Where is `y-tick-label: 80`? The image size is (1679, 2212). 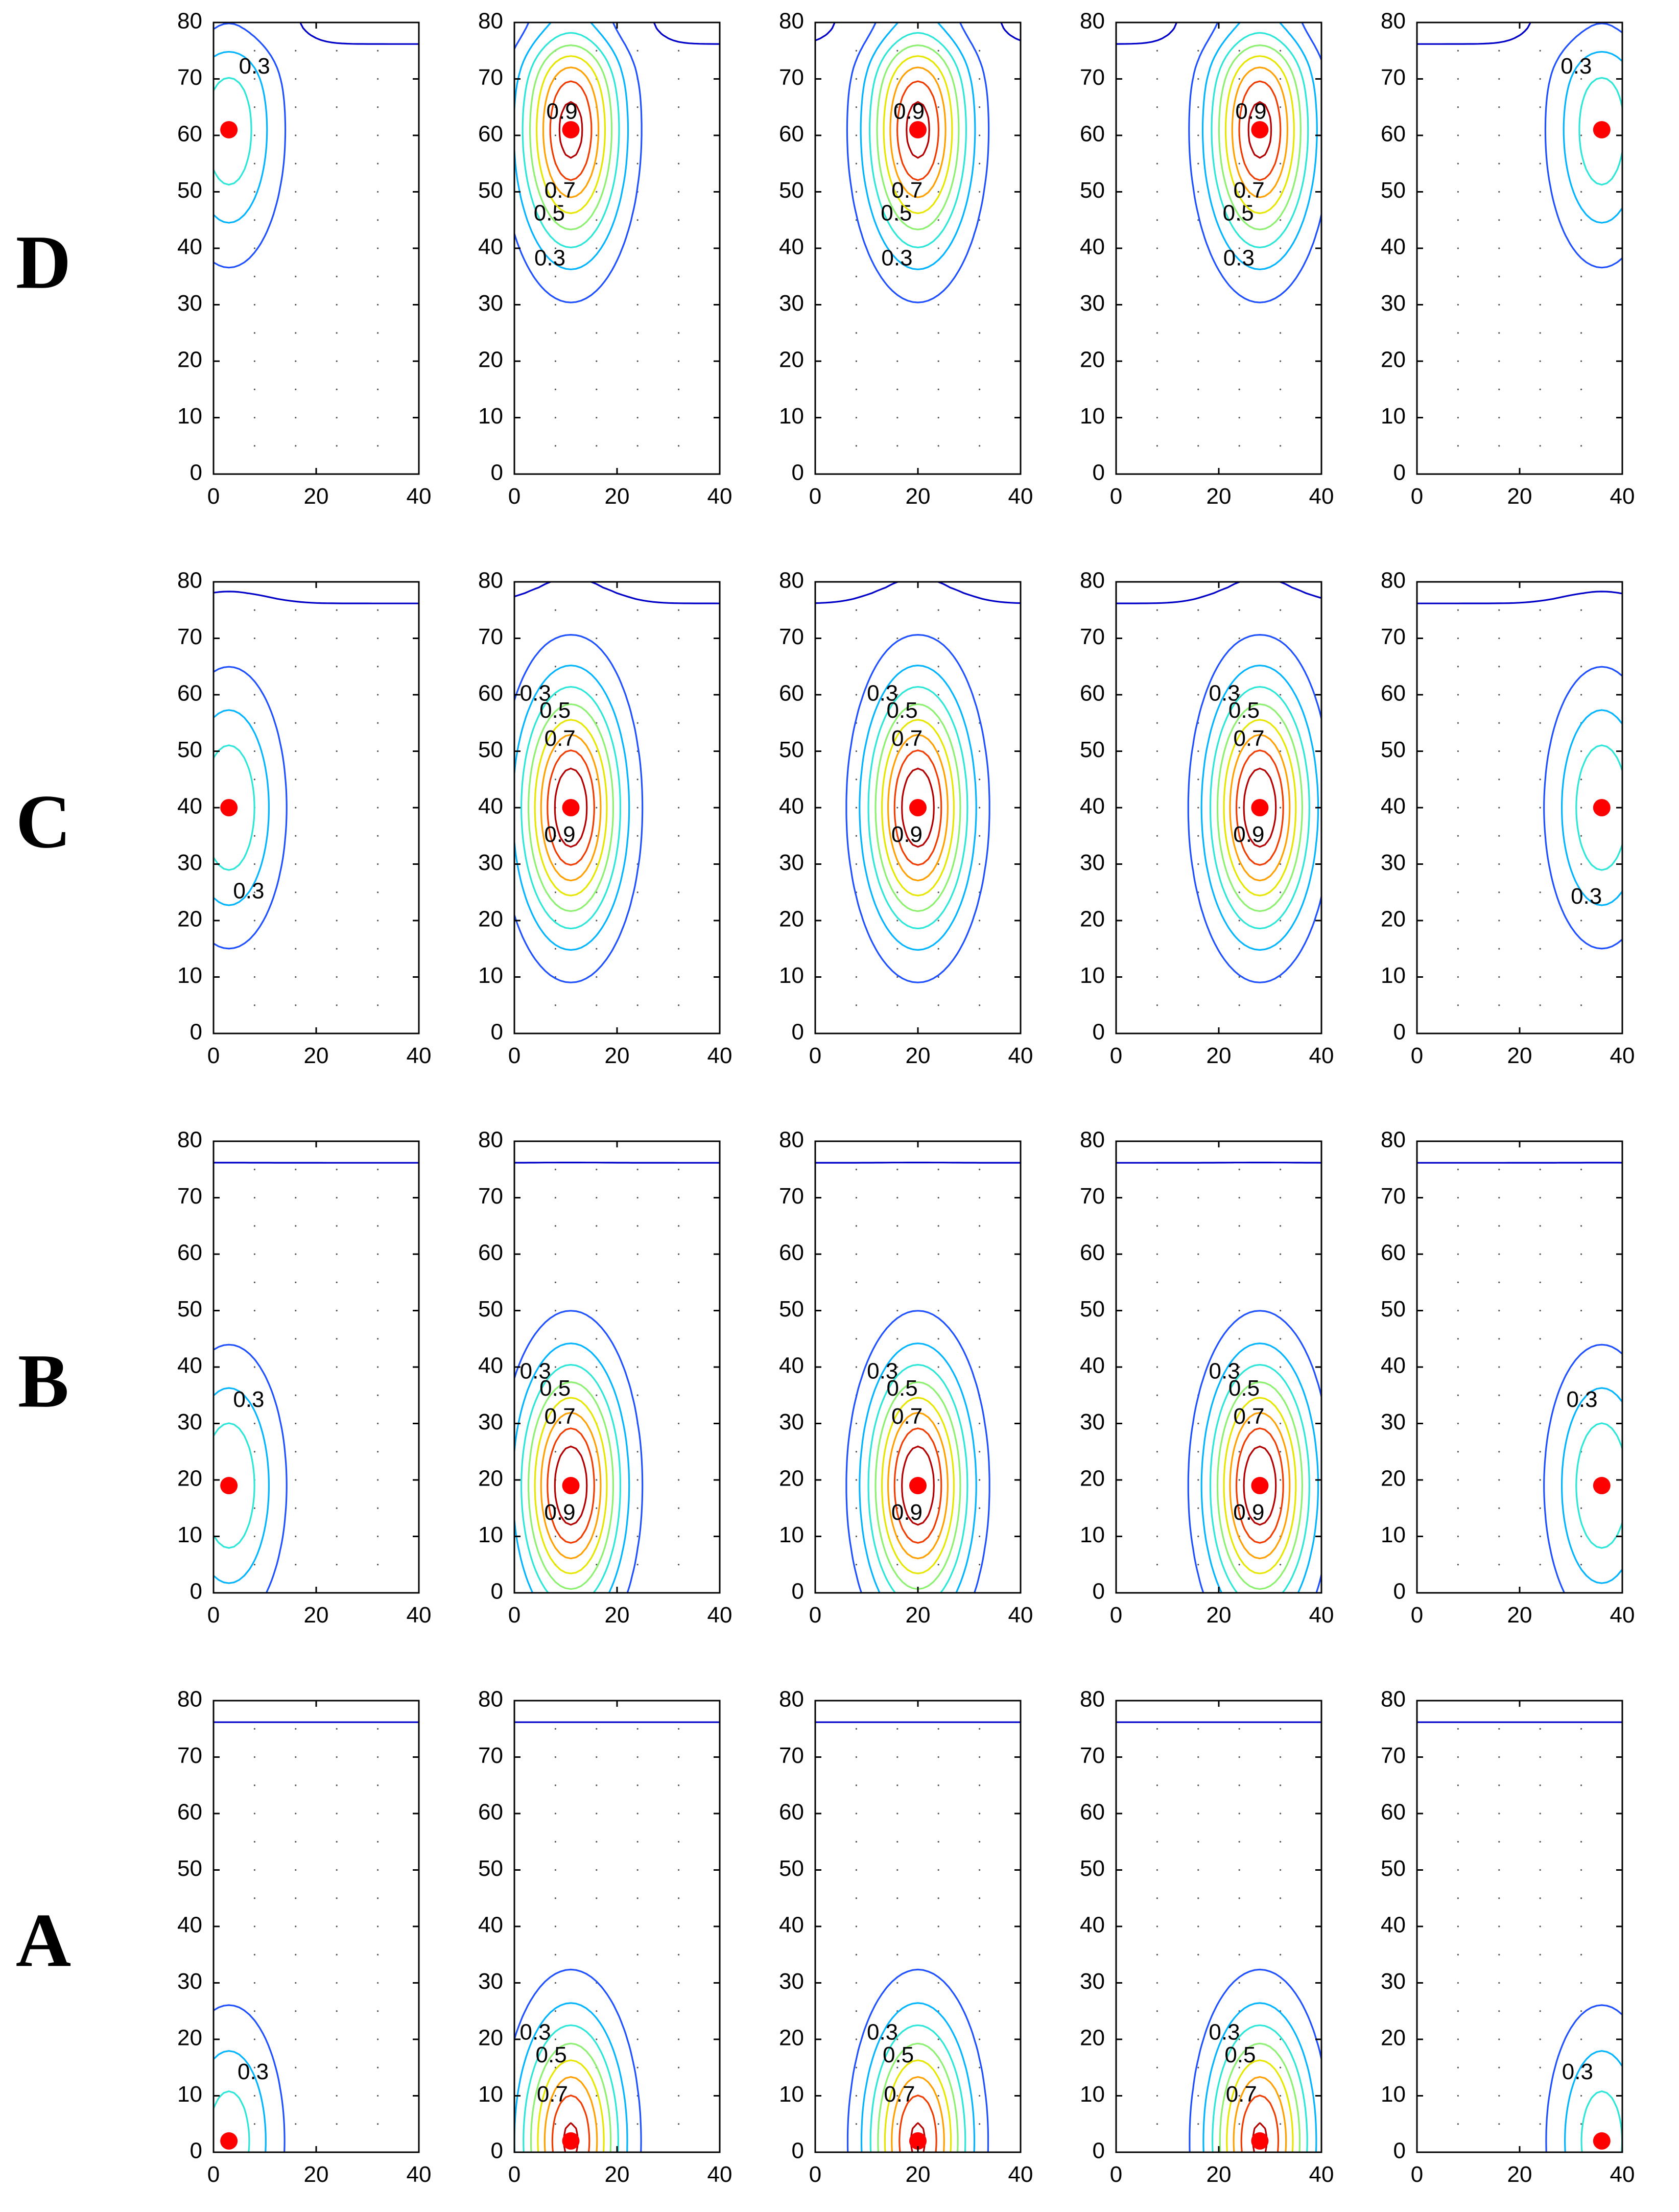 y-tick-label: 80 is located at coordinates (1092, 580).